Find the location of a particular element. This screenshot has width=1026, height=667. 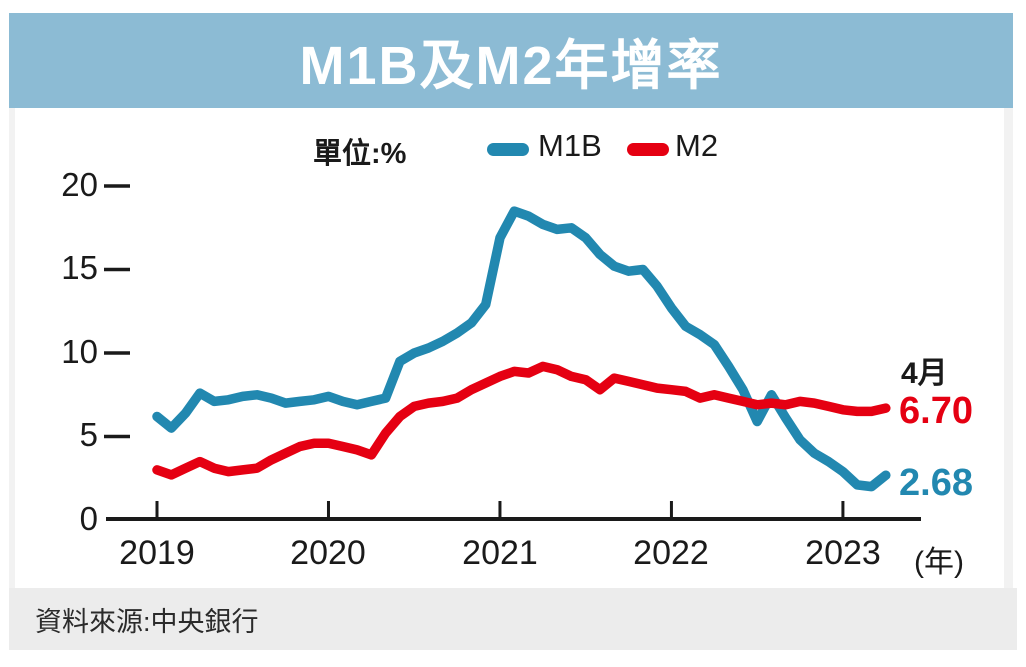

annotation-m2-value: 6.70 is located at coordinates (936, 411).